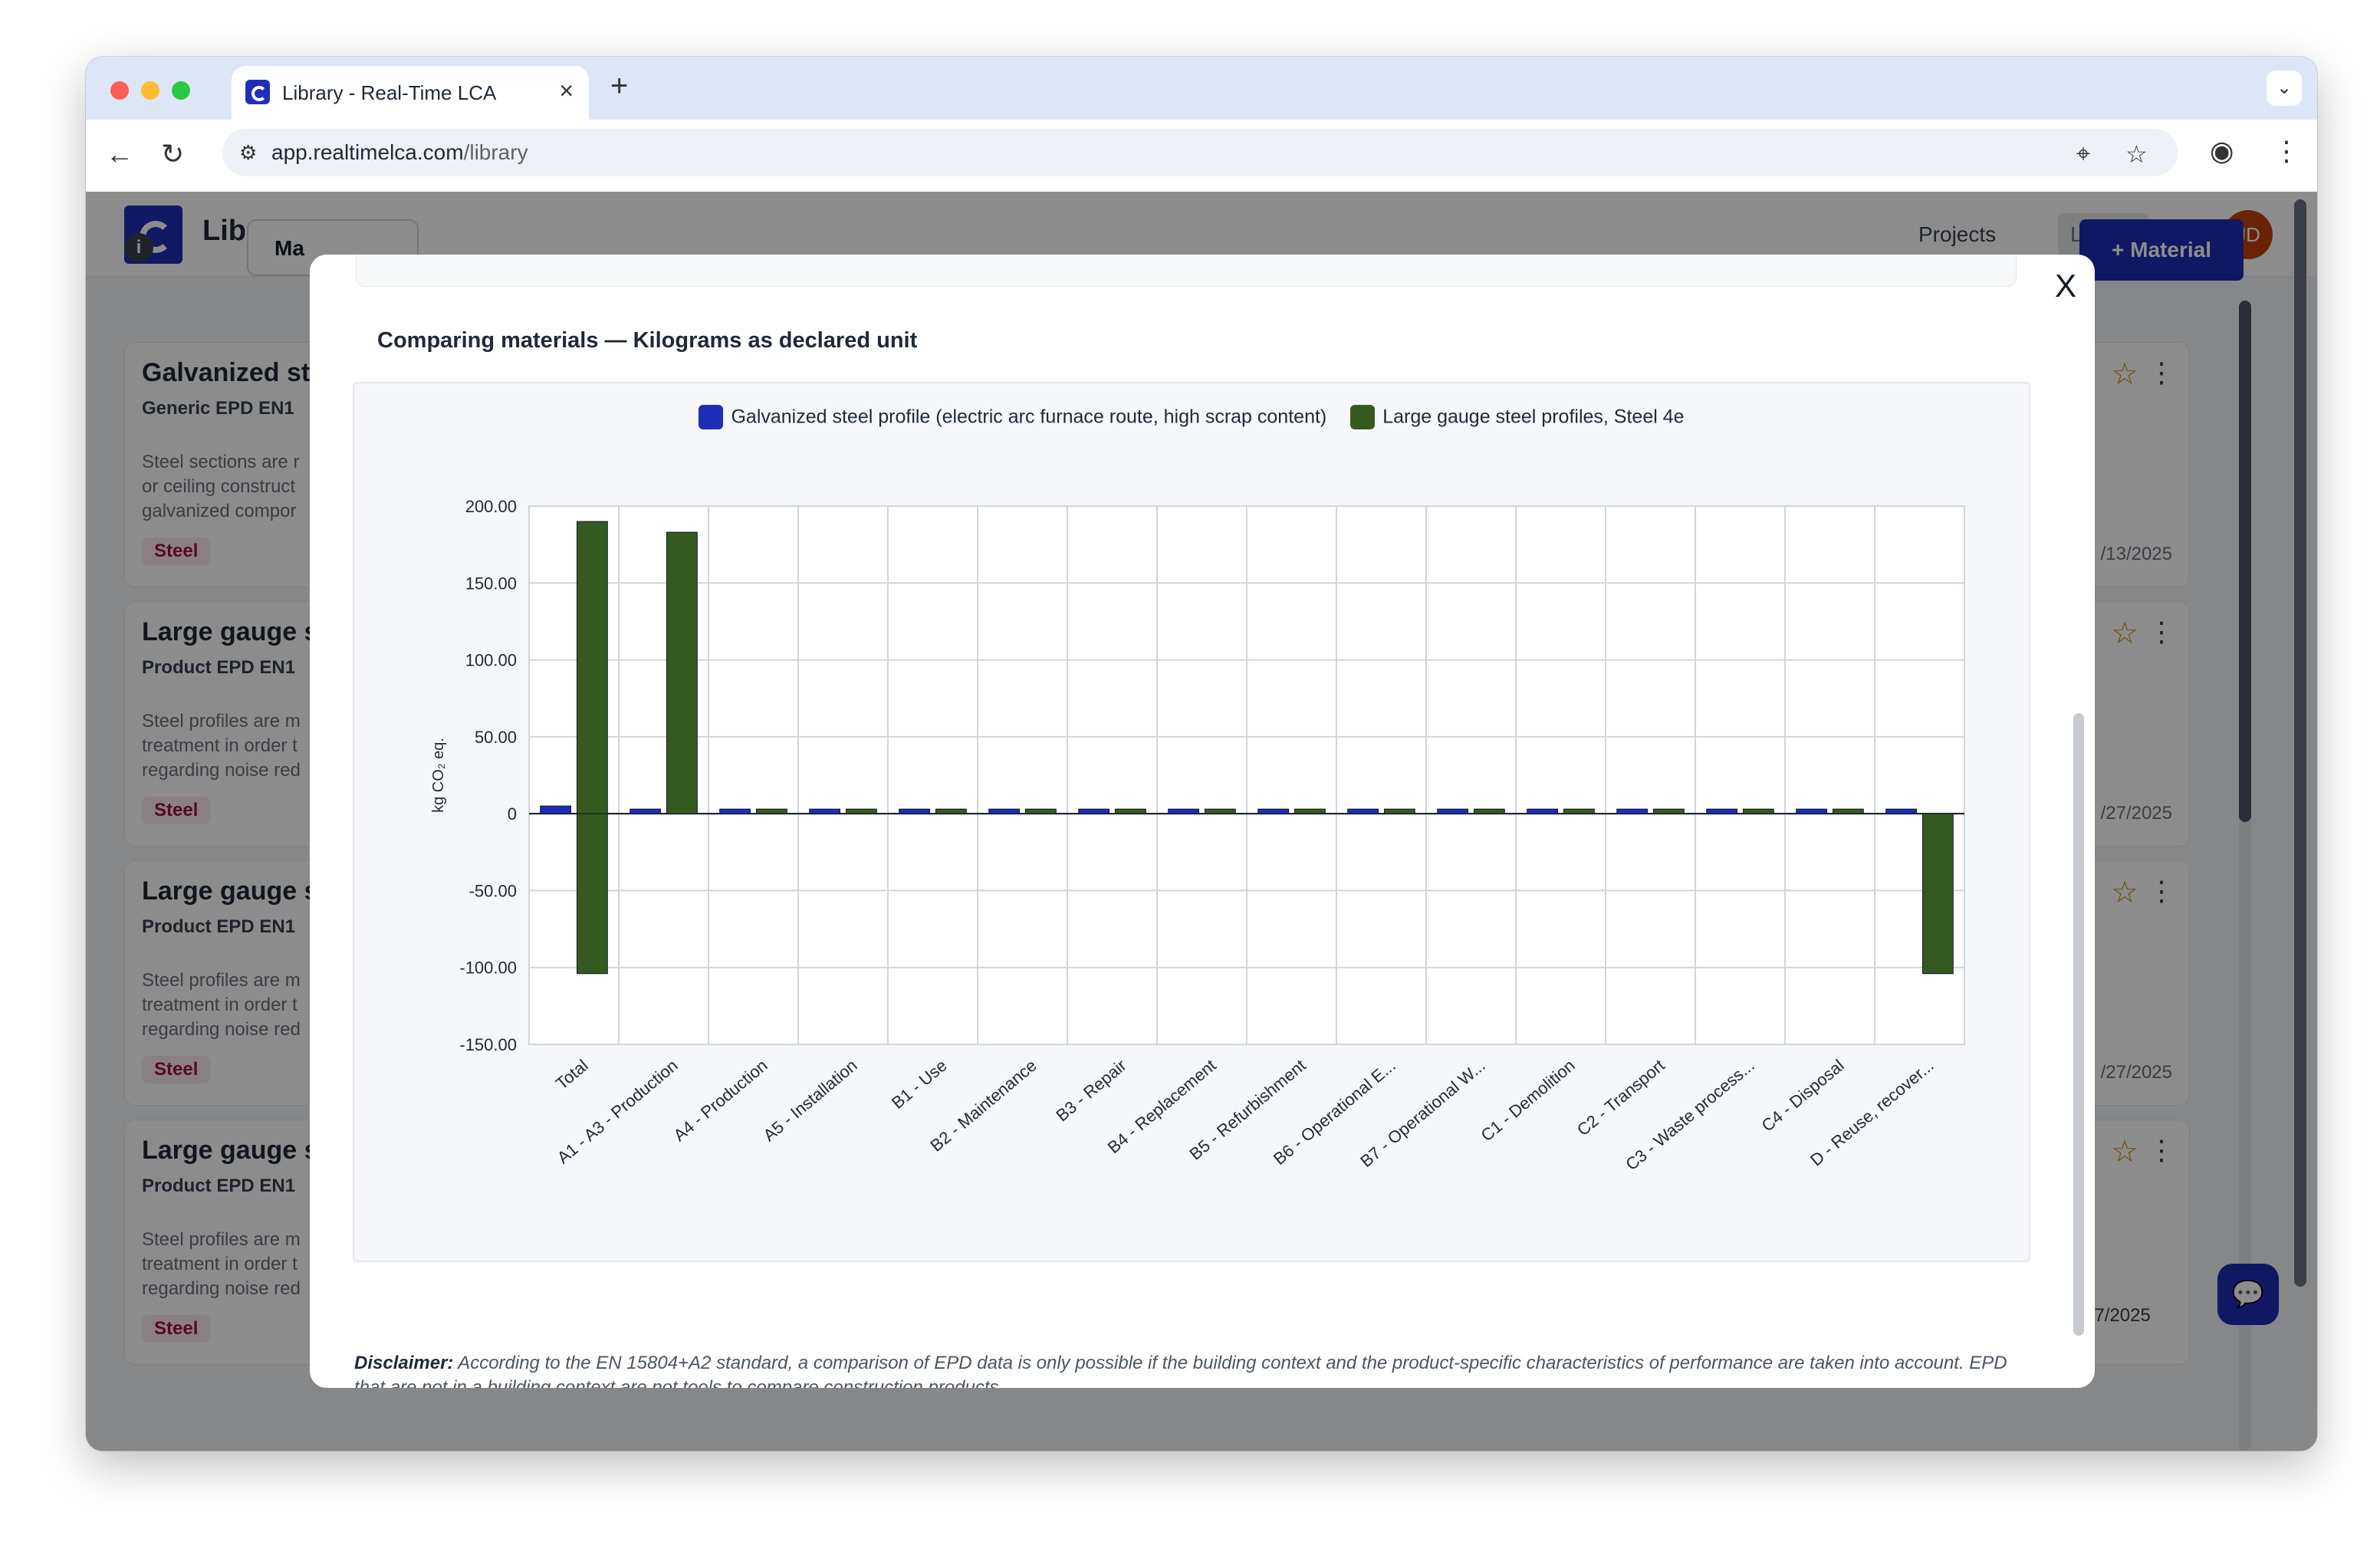  I want to click on y-tick-label: 0, so click(513, 814).